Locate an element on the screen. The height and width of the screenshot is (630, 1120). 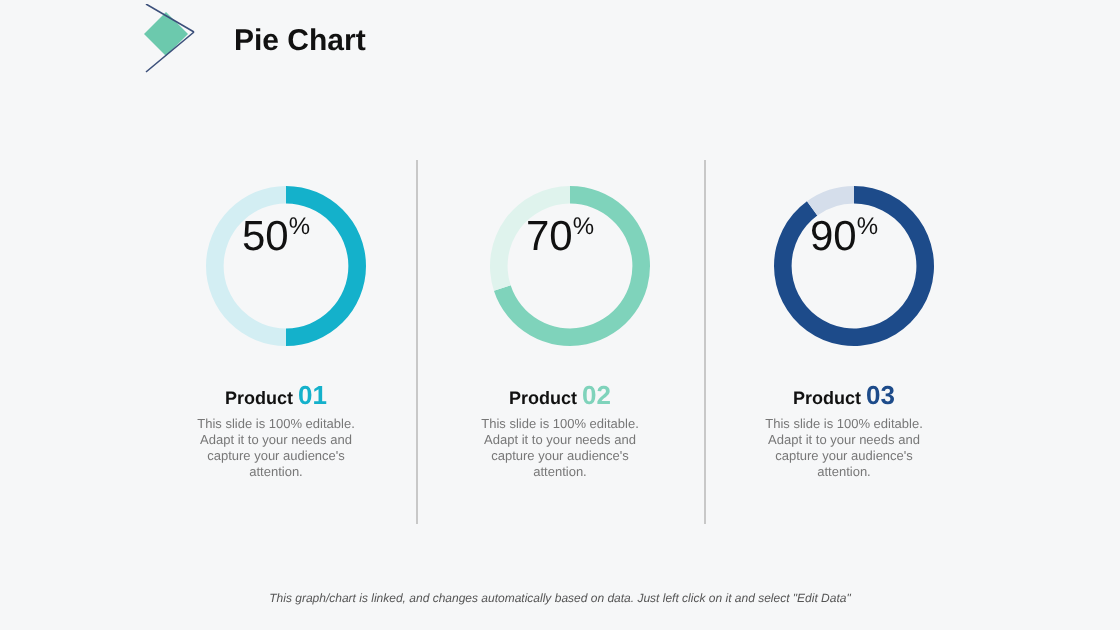
data-label: 50$^{%}$ is located at coordinates (276, 237).